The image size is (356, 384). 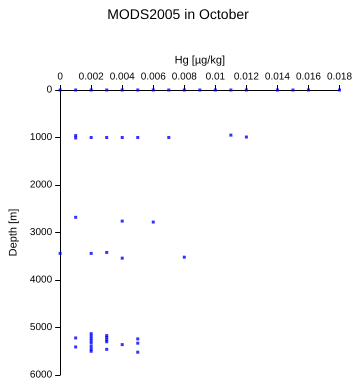 What do you see at coordinates (14, 232) in the screenshot?
I see `y-axis-title: Depth [m]` at bounding box center [14, 232].